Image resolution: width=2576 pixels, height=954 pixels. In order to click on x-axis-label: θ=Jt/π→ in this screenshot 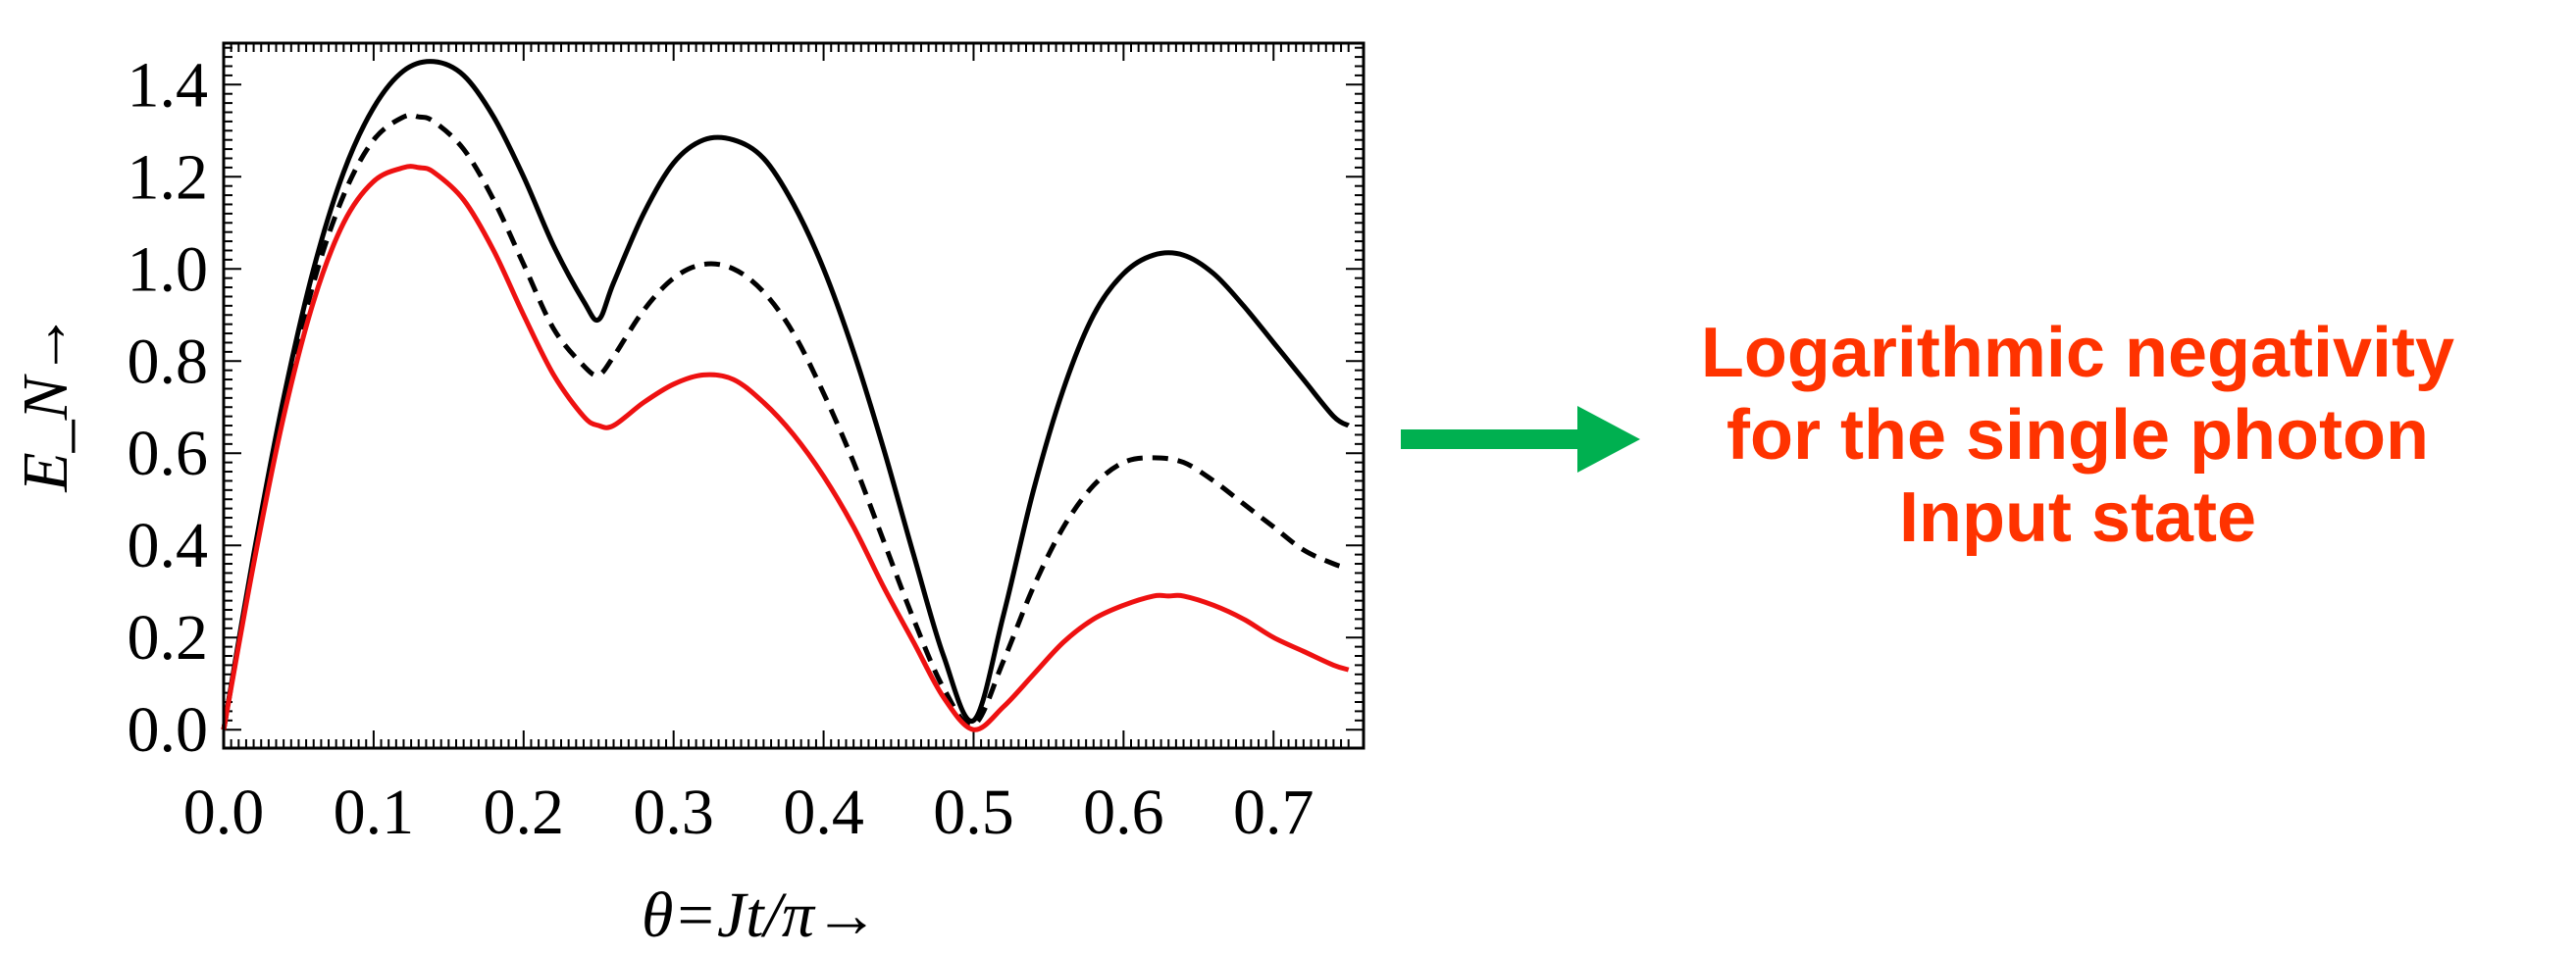, I will do `click(760, 915)`.